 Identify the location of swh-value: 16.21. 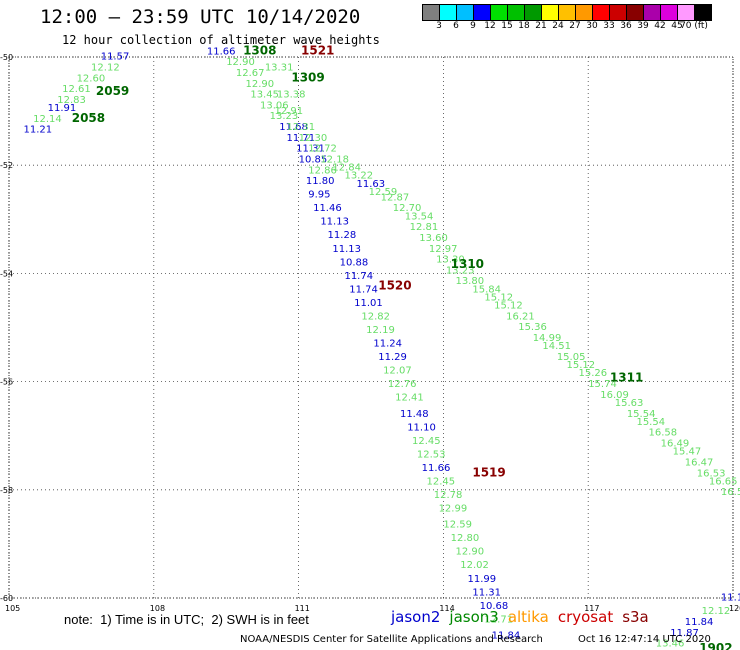
(520, 316).